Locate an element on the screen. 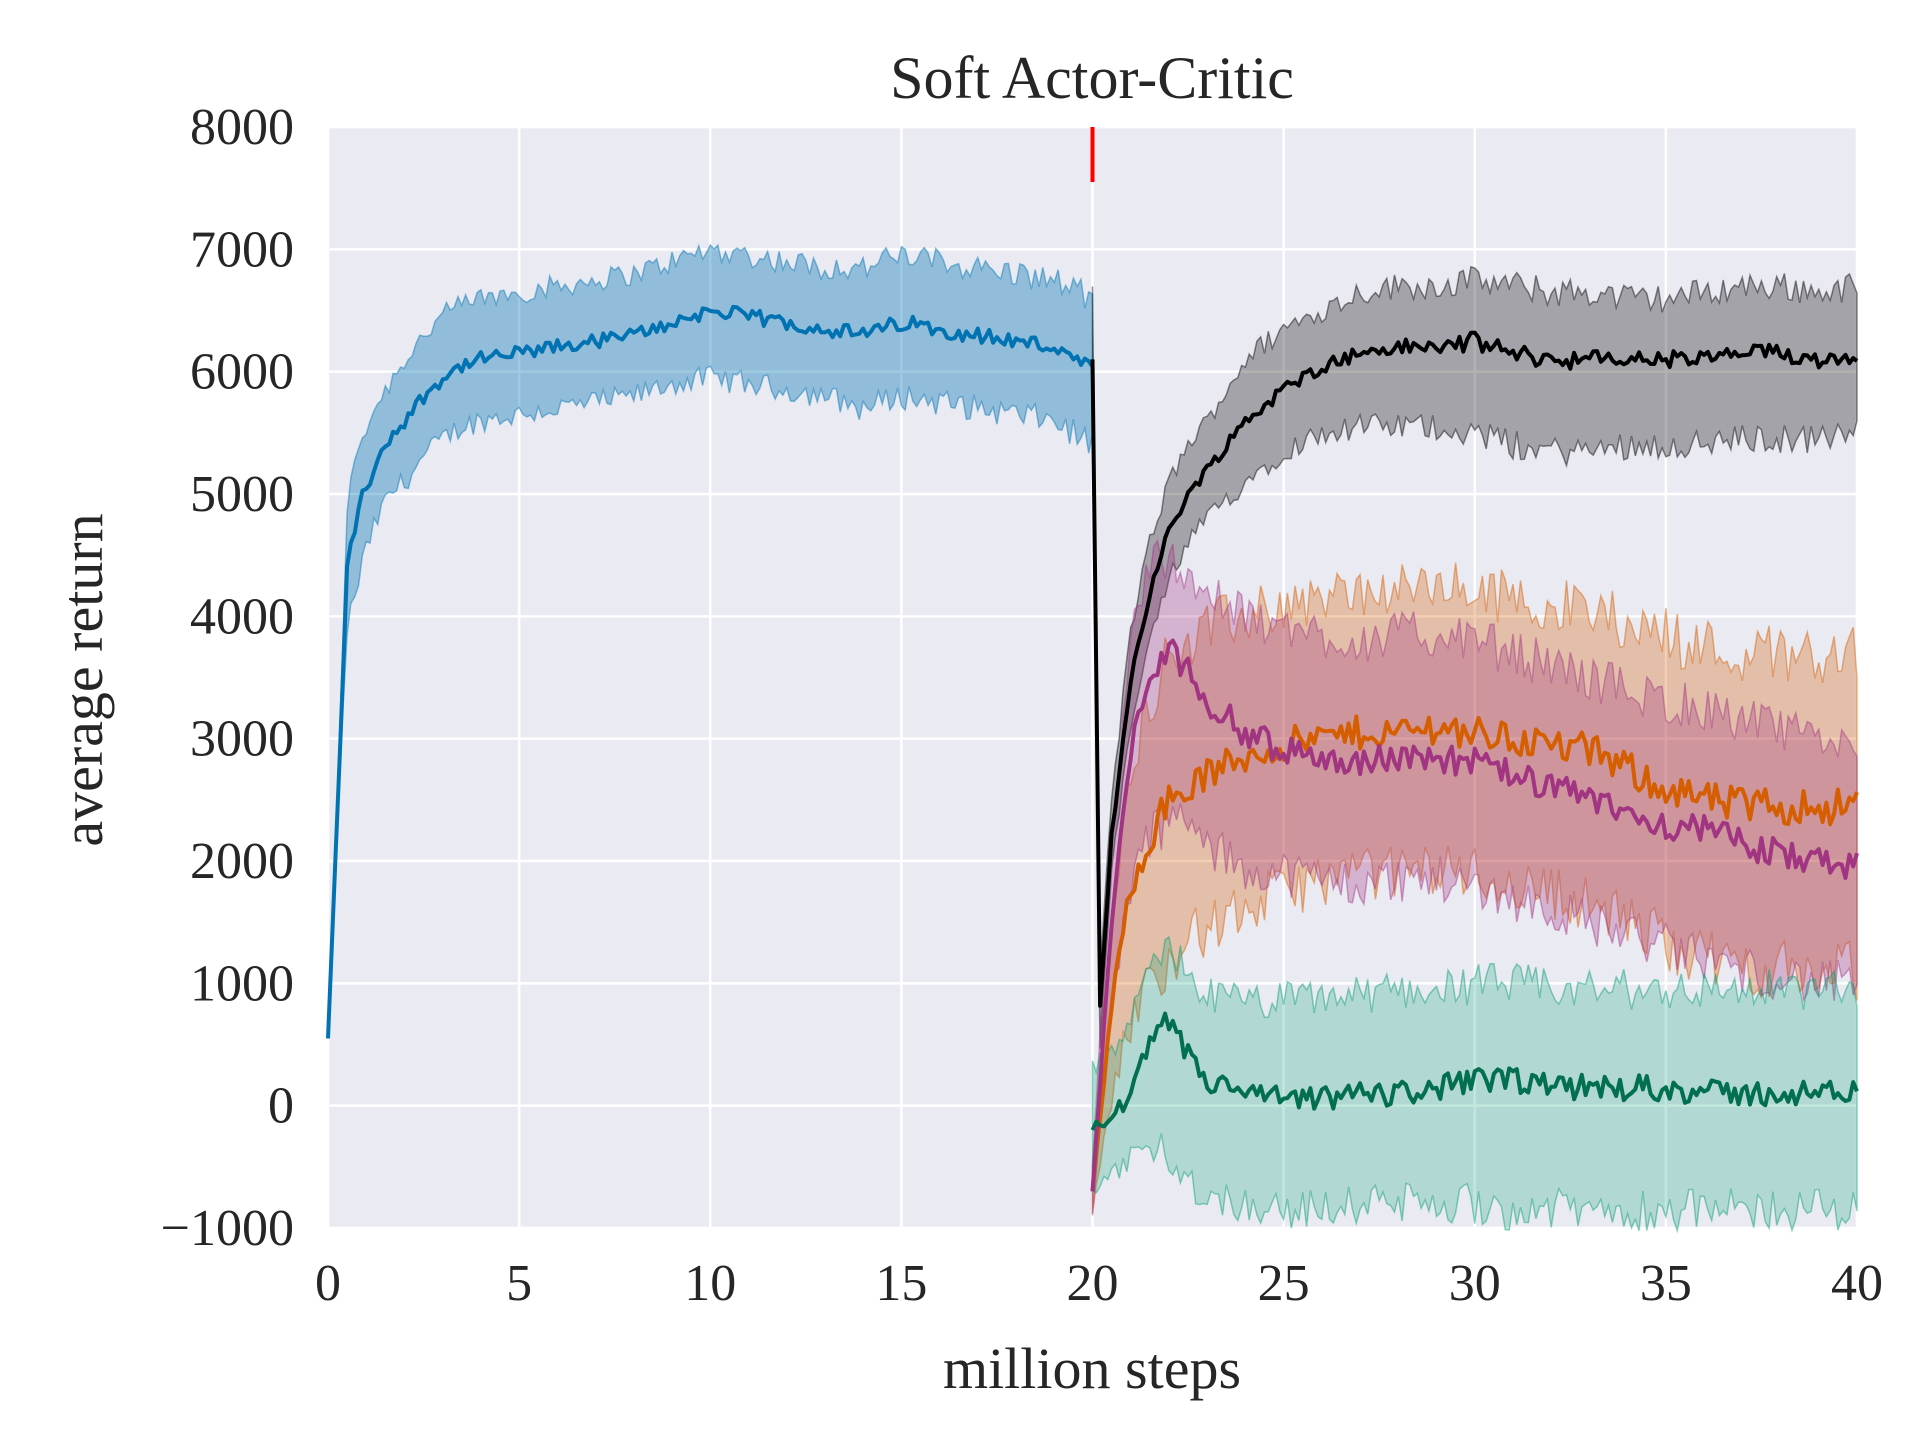  y-tick-labels: −1000 0 1000 2000 3000 4000 5000 6000 7000 8000 is located at coordinates (227, 678).